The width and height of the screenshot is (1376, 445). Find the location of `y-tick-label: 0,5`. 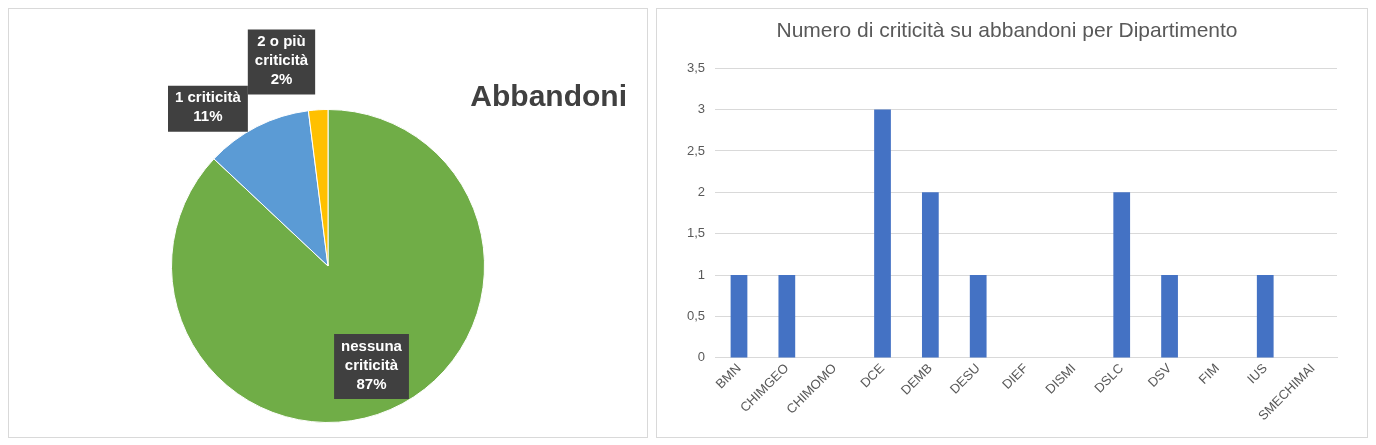

y-tick-label: 0,5 is located at coordinates (696, 316).